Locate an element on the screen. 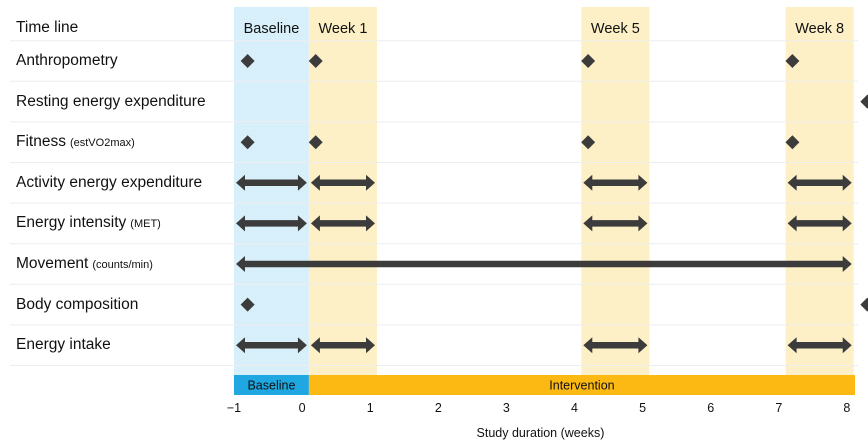 This screenshot has width=868, height=443. timeline-header-label: Time line is located at coordinates (47, 28).